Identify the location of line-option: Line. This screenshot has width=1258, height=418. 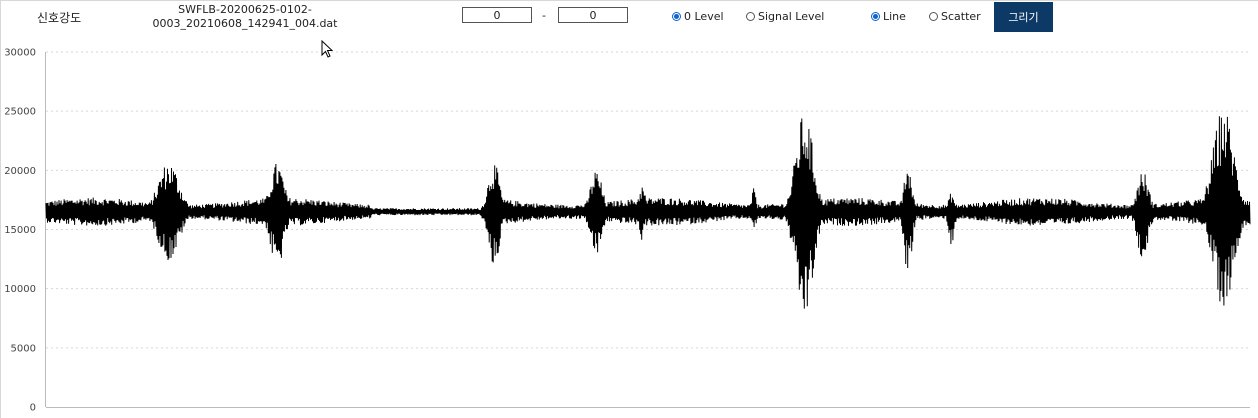
(888, 16).